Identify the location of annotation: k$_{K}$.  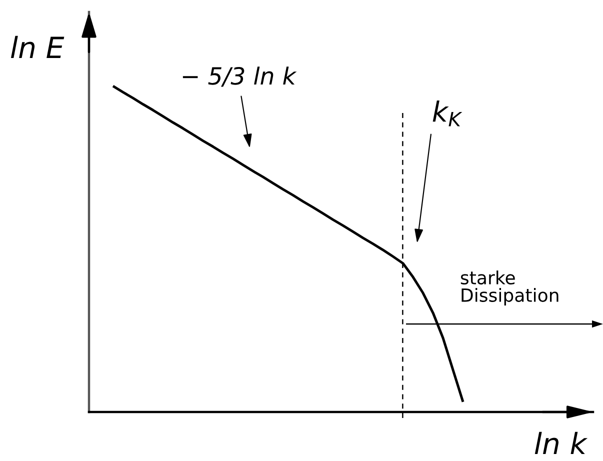
(447, 113).